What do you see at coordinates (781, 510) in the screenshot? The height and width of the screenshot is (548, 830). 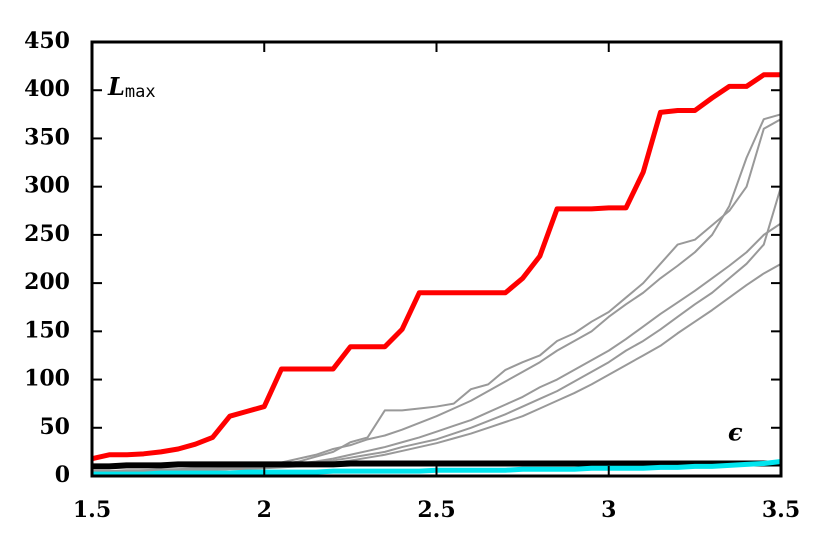 I see `x-tick-label: 3.5` at bounding box center [781, 510].